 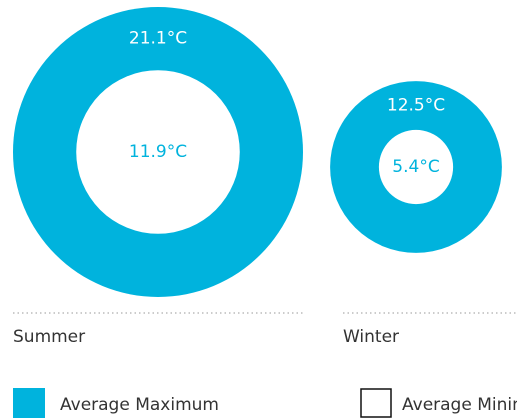 I want to click on category-label: Winter, so click(x=371, y=337).